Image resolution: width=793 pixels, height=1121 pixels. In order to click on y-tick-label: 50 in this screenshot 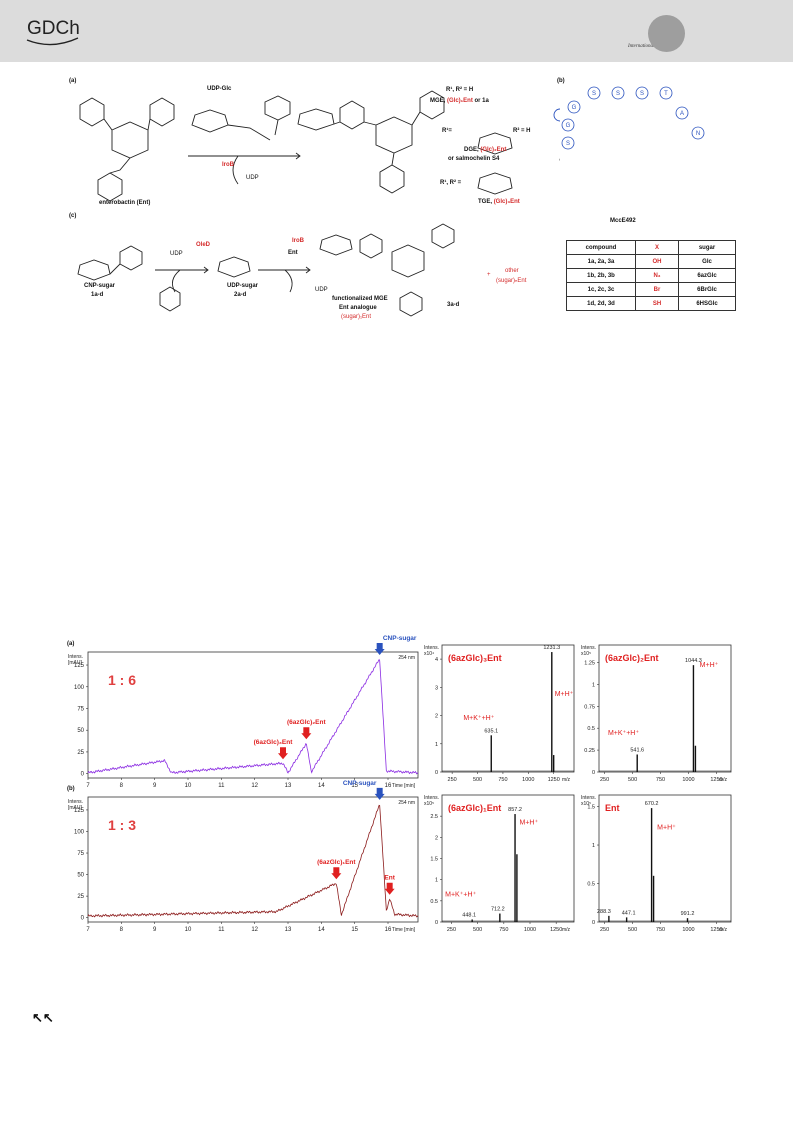, I will do `click(80, 876)`.